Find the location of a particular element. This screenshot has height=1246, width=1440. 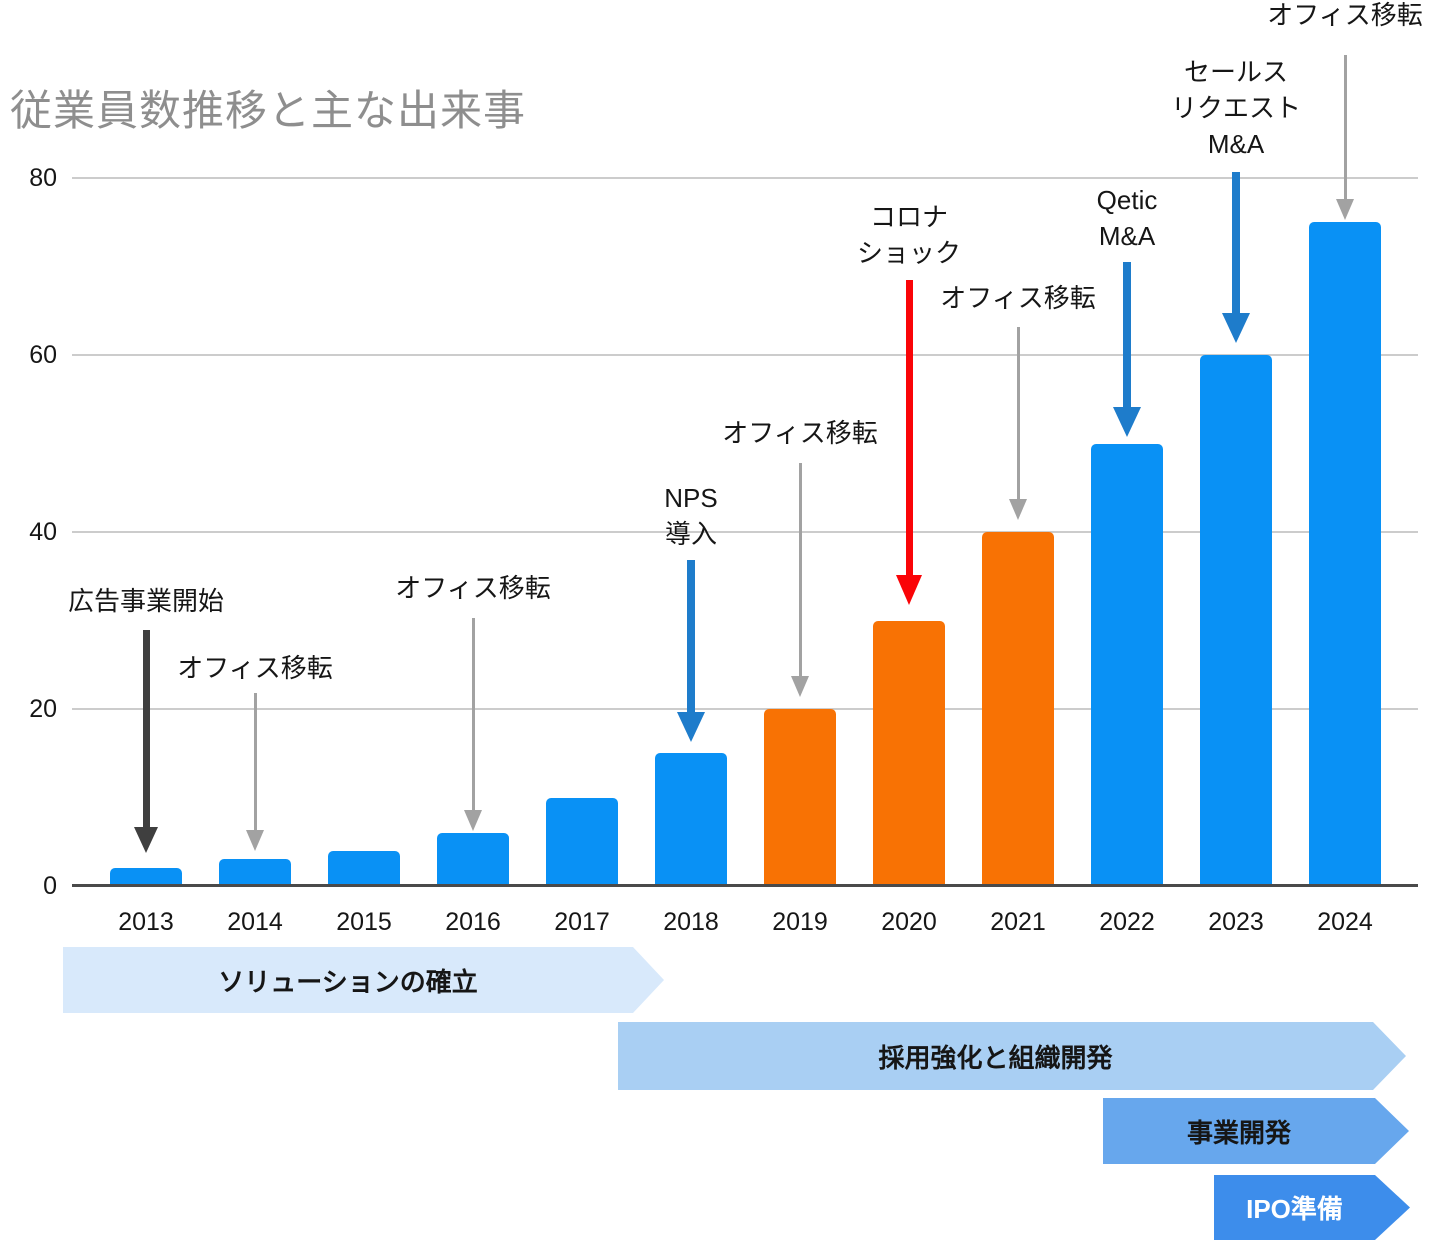

annotation-label-2014: オフィス移転 is located at coordinates (255, 668).